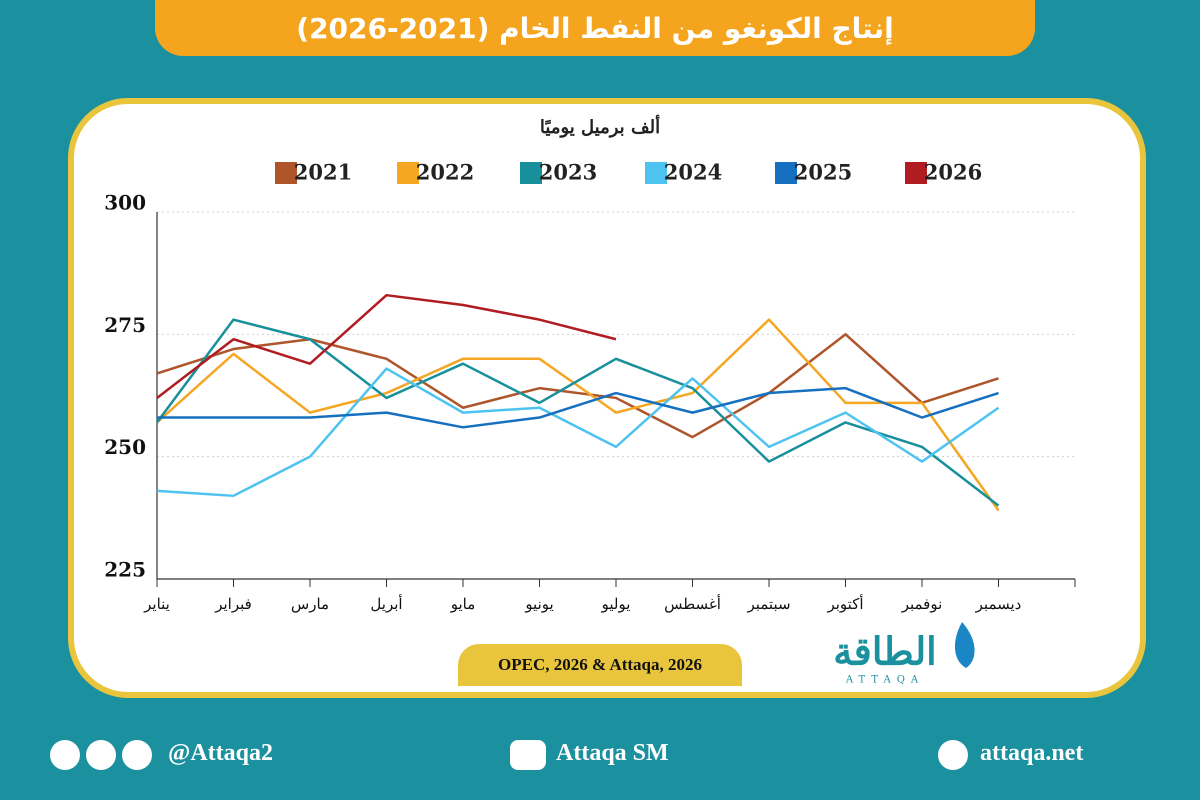 This screenshot has height=800, width=1200. I want to click on x-tick-label: مايو, so click(463, 604).